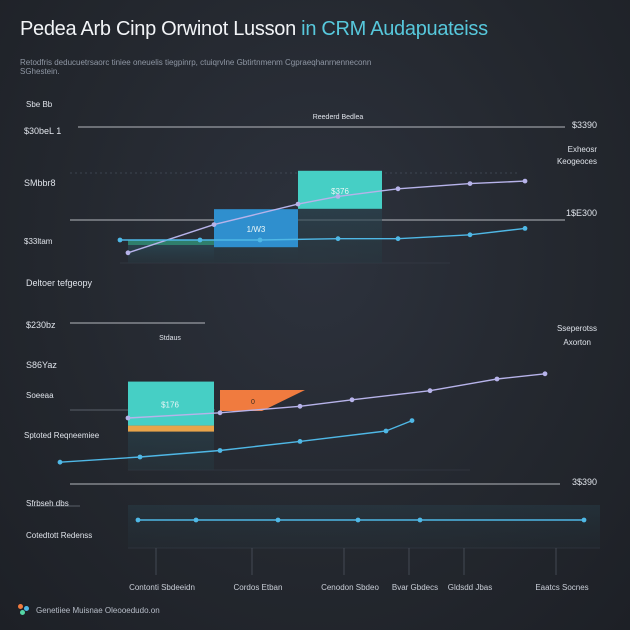 The height and width of the screenshot is (630, 630). What do you see at coordinates (338, 117) in the screenshot?
I see `p1-annotation: Reederd Bedlea` at bounding box center [338, 117].